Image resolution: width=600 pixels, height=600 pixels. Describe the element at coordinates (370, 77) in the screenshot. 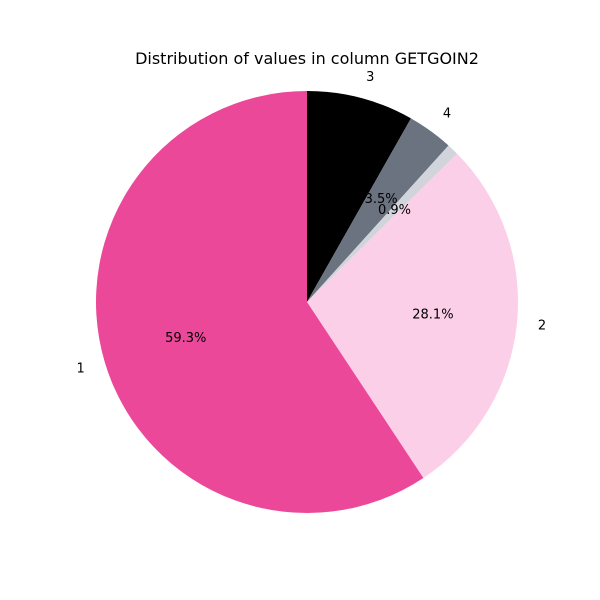

I see `pie-slice-label-0: 3` at that location.